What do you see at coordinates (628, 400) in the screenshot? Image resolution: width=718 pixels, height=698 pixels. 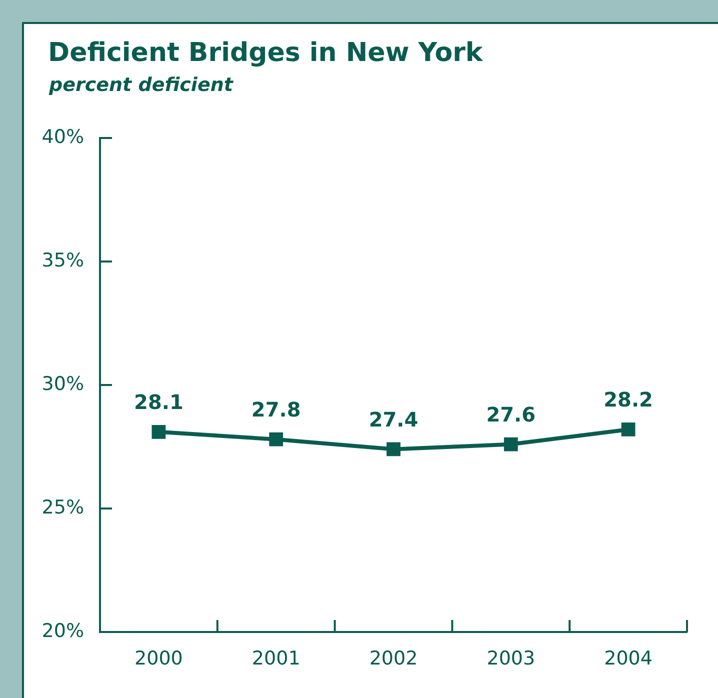 I see `data-label: 28.2` at bounding box center [628, 400].